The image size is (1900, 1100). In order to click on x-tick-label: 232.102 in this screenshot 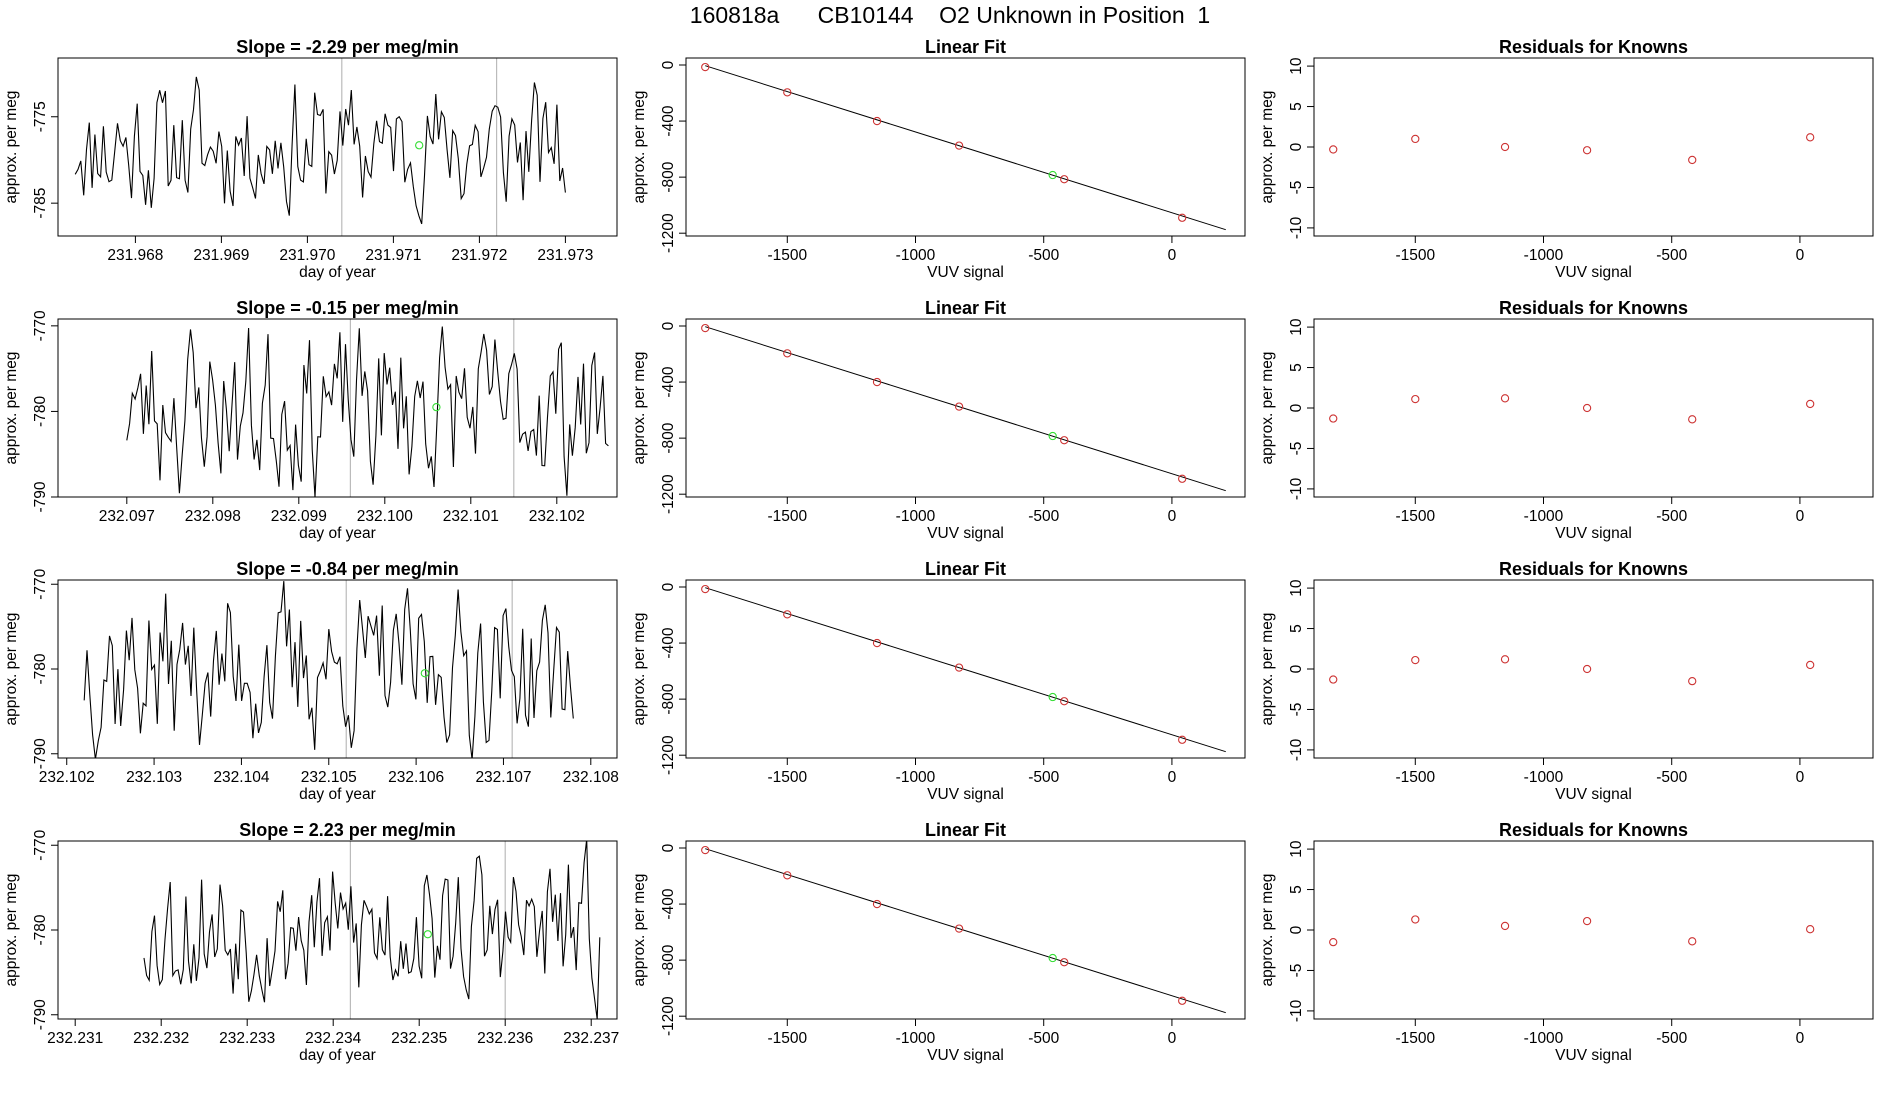, I will do `click(557, 516)`.